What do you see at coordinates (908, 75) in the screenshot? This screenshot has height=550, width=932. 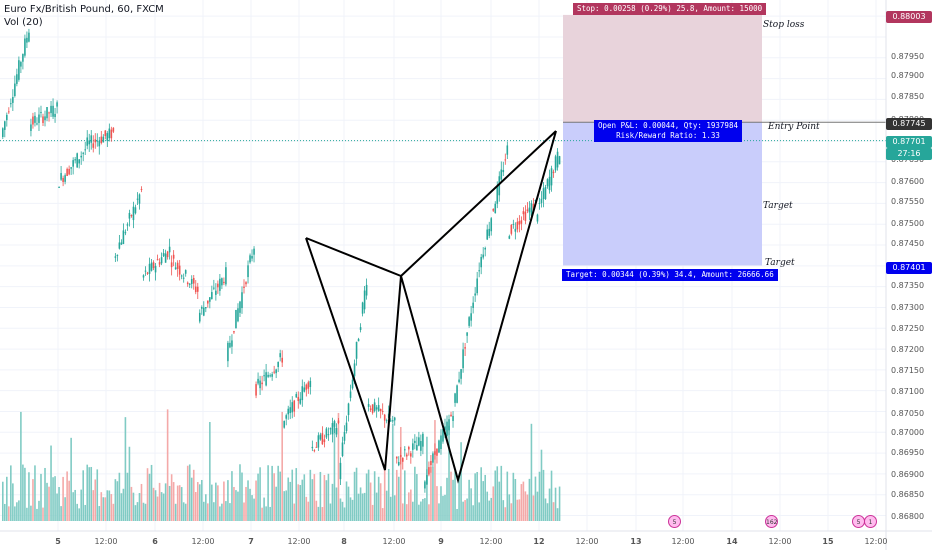 I see `price-axis-label: 0.87900` at bounding box center [908, 75].